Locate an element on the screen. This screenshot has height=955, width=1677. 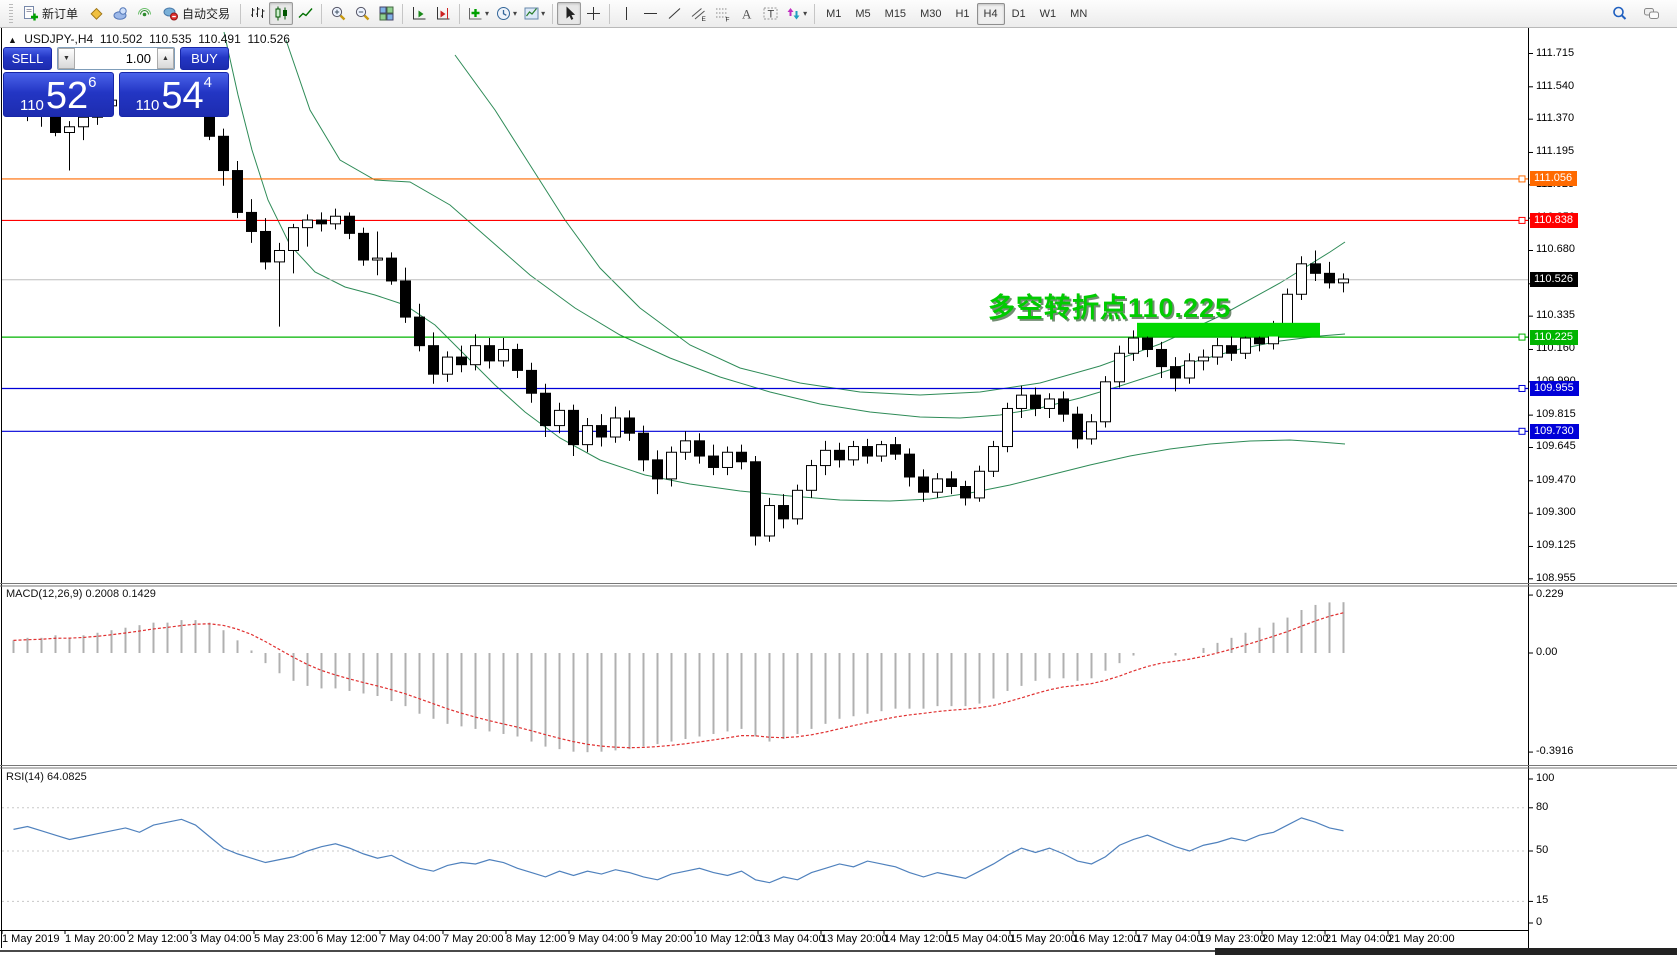
text-annotation: 多空转折点110.225 is located at coordinates (1110, 308).